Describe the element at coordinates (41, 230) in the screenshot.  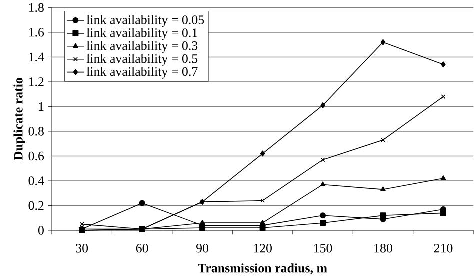
I see `y-tick-label: 0` at that location.